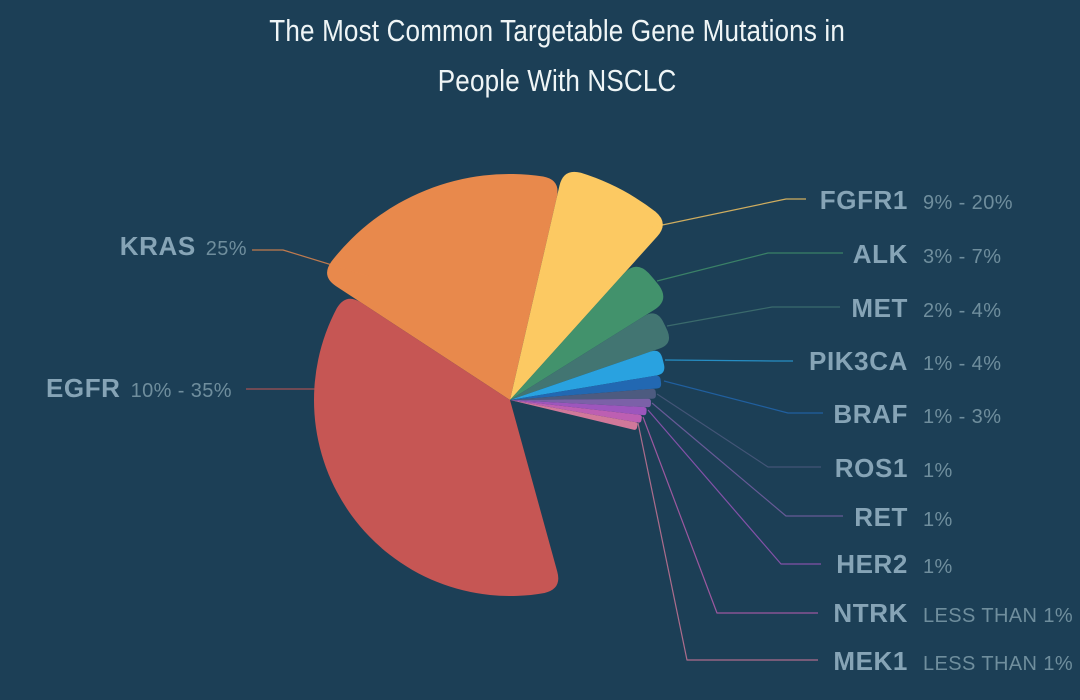  I want to click on gene-name-met: MET, so click(879, 308).